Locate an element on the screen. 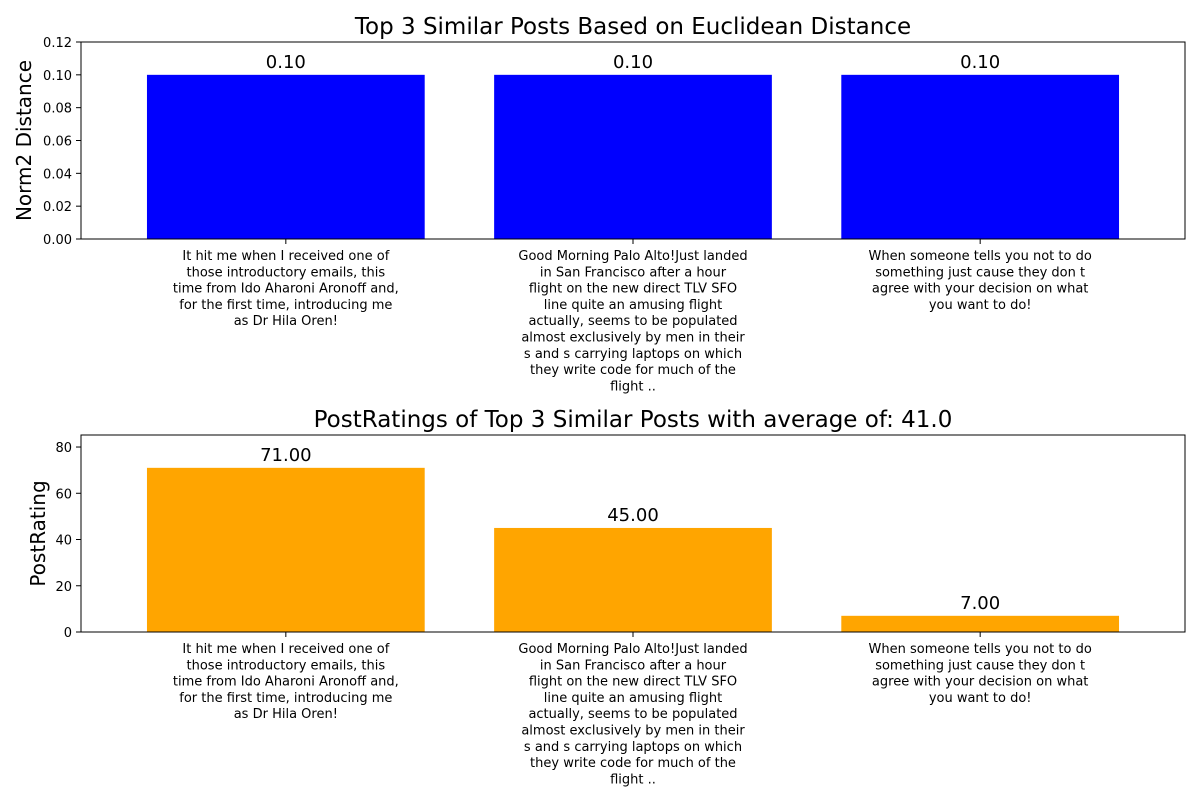 The image size is (1200, 804). data-label-1: 71.00 is located at coordinates (286, 455).